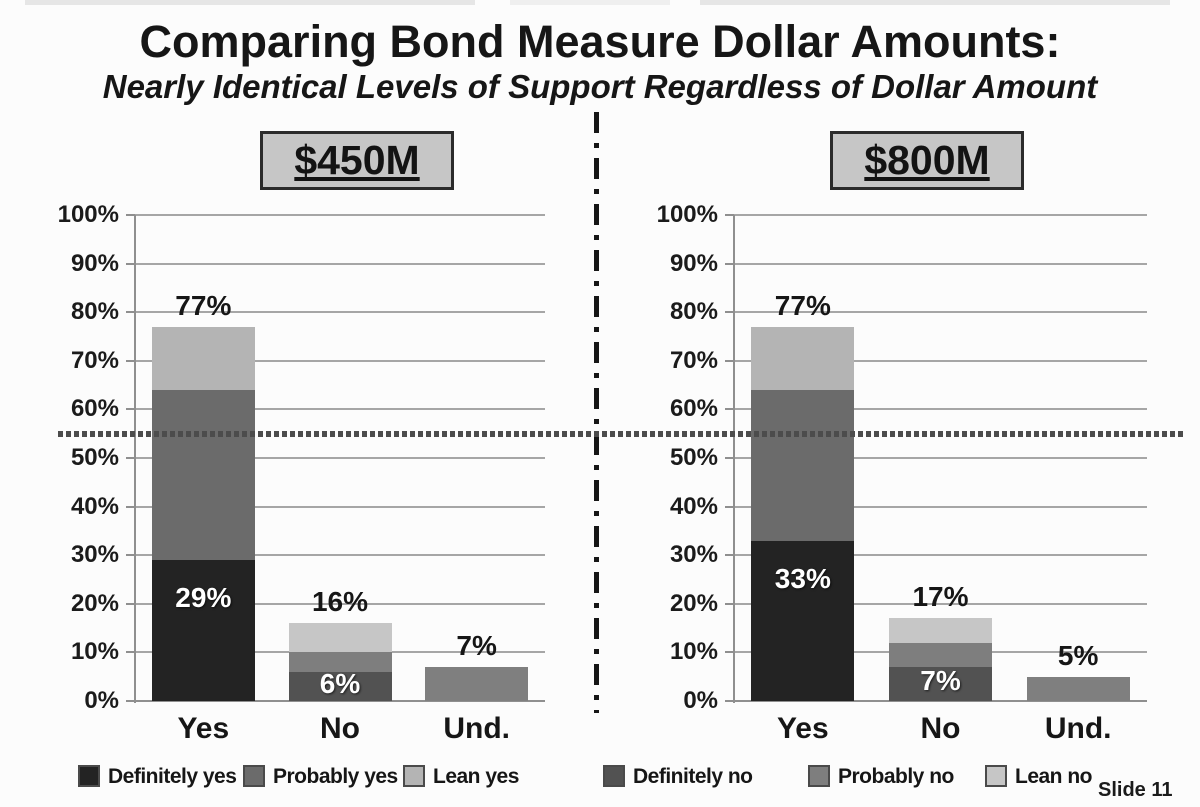  What do you see at coordinates (94, 360) in the screenshot?
I see `y-tick-label: 70%` at bounding box center [94, 360].